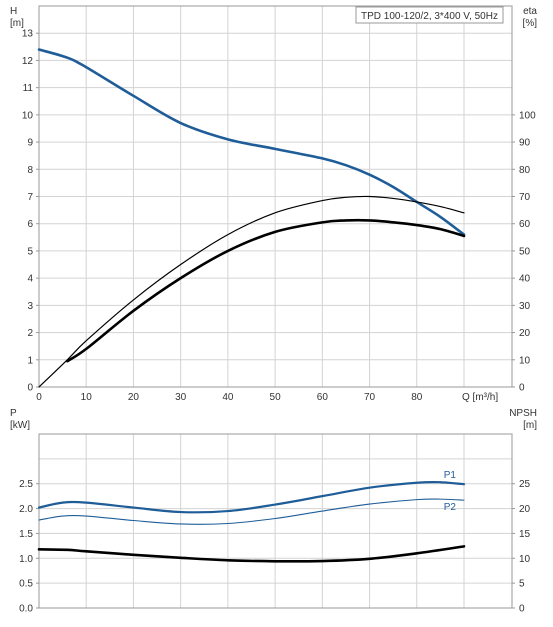  I want to click on x-axis-tick-label: 60, so click(323, 397).